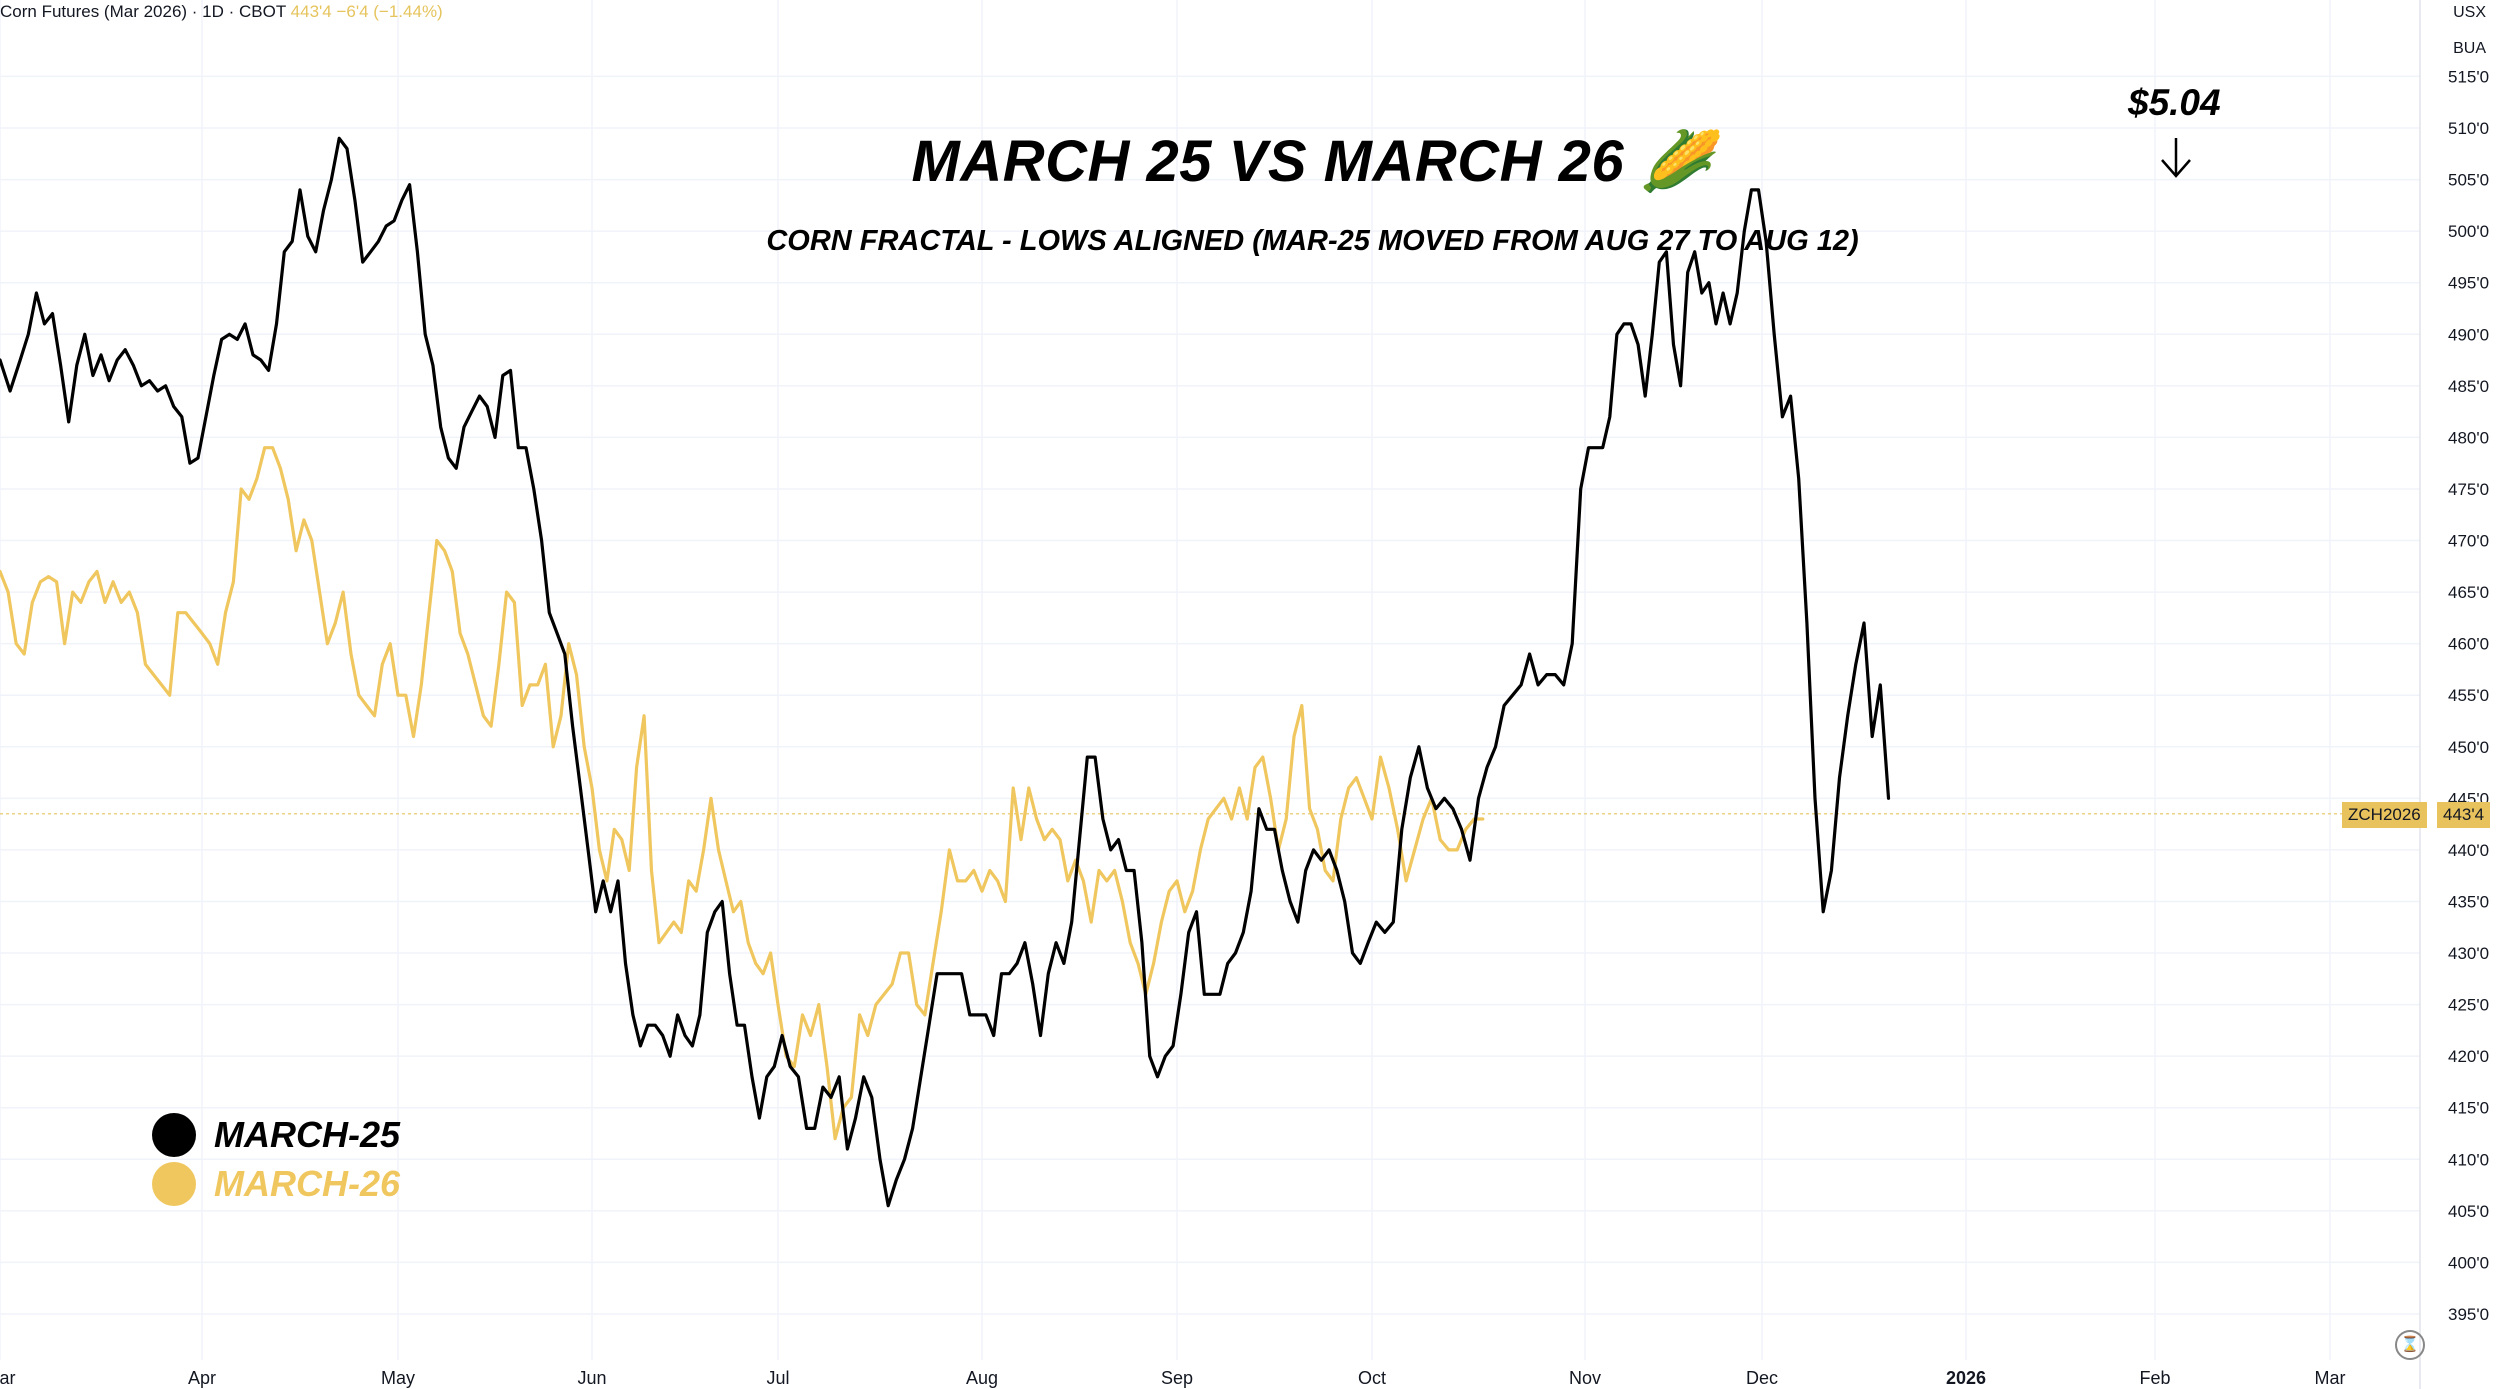 The image size is (2500, 1389). What do you see at coordinates (2468, 1314) in the screenshot?
I see `y-tick-label: 395'0` at bounding box center [2468, 1314].